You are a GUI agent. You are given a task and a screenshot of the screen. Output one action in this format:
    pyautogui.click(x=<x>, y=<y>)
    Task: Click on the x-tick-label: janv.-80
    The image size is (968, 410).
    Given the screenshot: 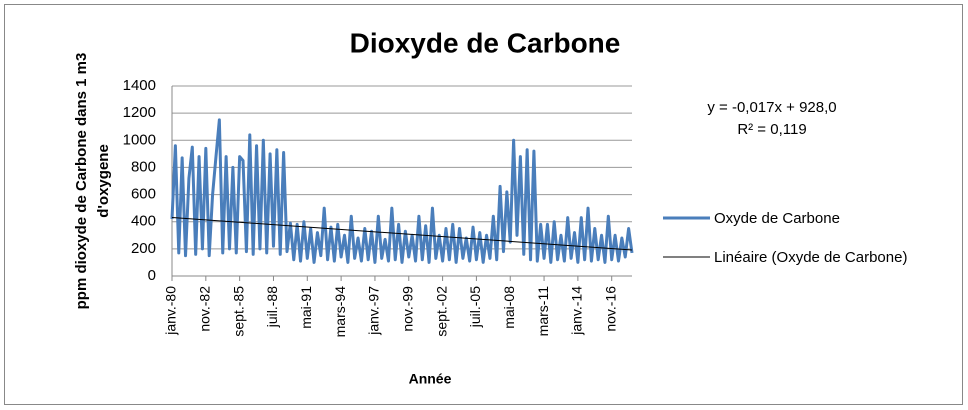 What is the action you would take?
    pyautogui.click(x=171, y=311)
    